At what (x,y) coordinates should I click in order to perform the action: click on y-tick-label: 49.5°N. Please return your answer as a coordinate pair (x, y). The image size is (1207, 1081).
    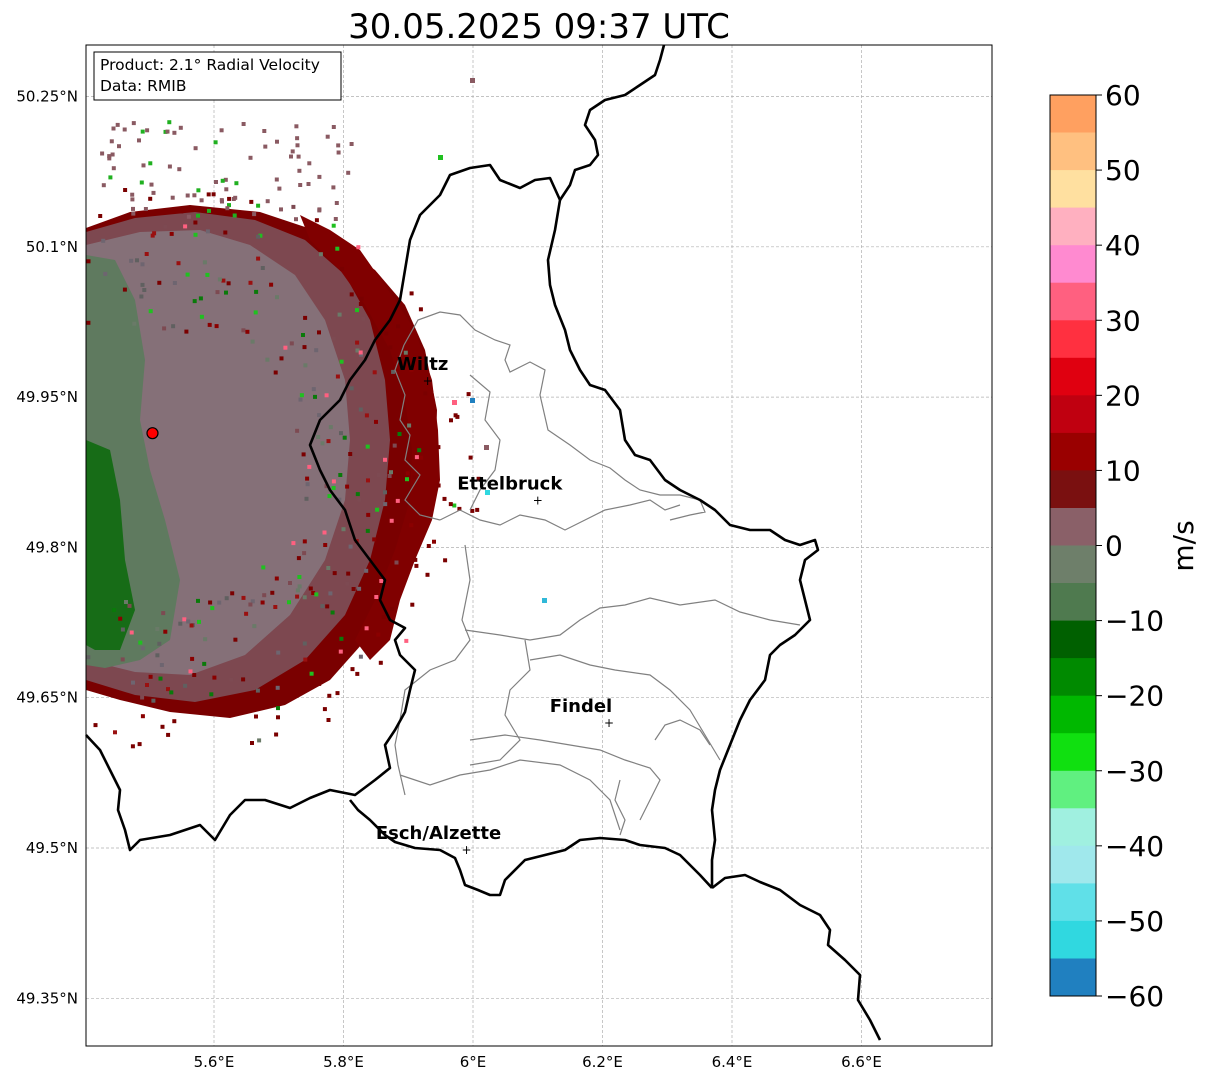
    Looking at the image, I should click on (52, 848).